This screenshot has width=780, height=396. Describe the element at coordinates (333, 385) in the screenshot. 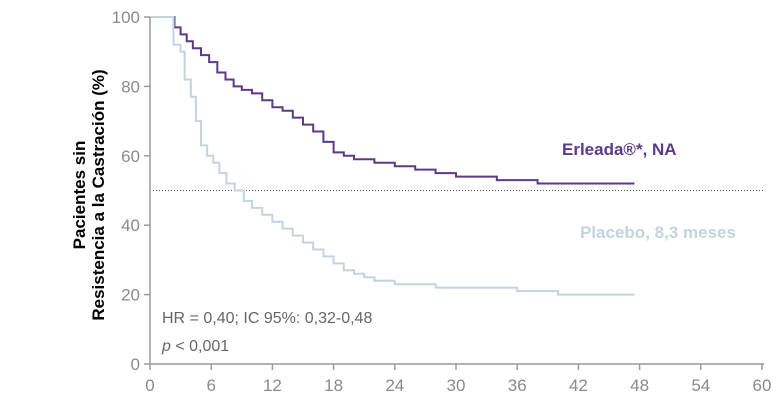

I see `x-tick-label: 18` at that location.